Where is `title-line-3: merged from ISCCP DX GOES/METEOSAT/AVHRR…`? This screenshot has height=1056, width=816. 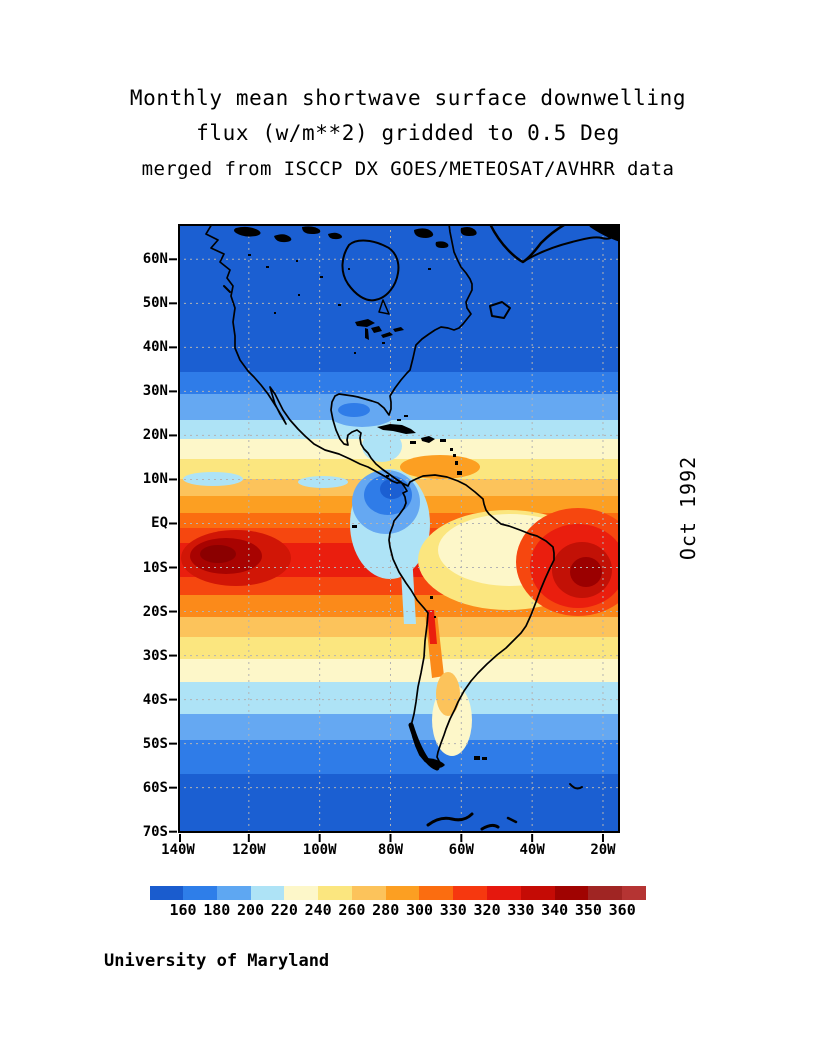
title-line-3: merged from ISCCP DX GOES/METEOSAT/AVHRR… is located at coordinates (408, 169).